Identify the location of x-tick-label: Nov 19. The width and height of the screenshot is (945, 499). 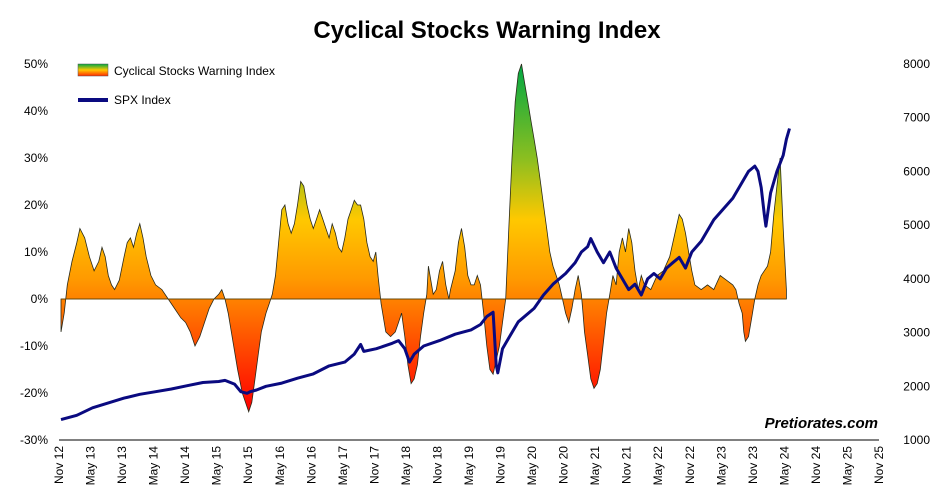
(501, 465).